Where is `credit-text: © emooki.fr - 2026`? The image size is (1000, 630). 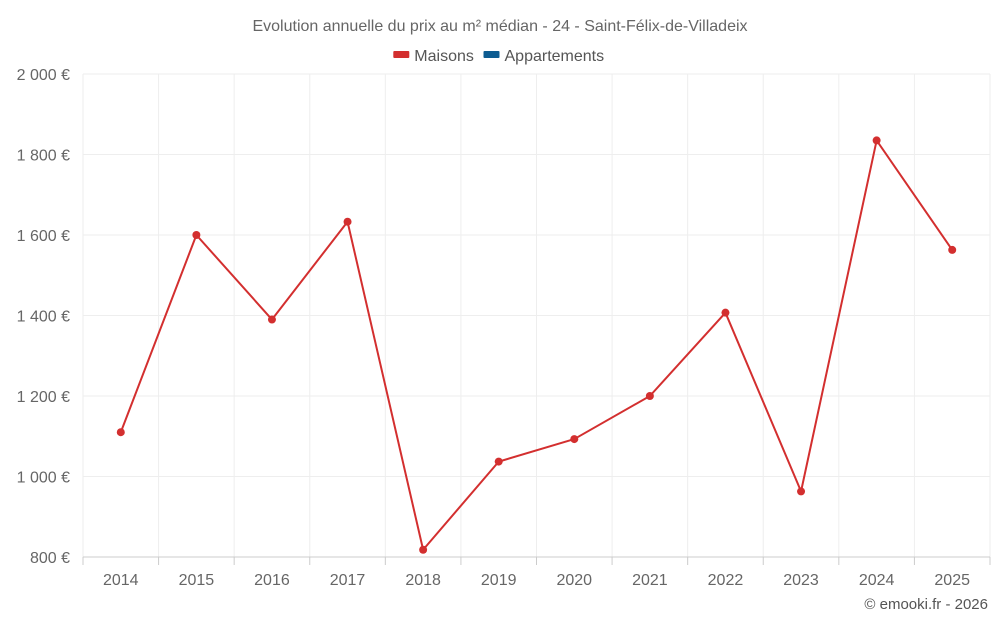
credit-text: © emooki.fr - 2026 is located at coordinates (926, 604).